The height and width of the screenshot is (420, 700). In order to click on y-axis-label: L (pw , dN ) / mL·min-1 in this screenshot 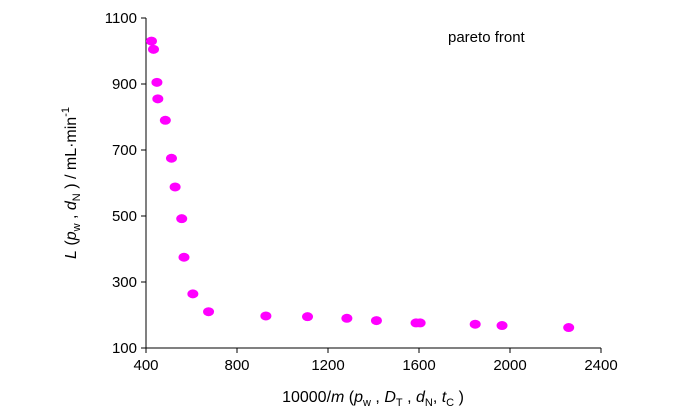, I will do `click(71, 183)`.